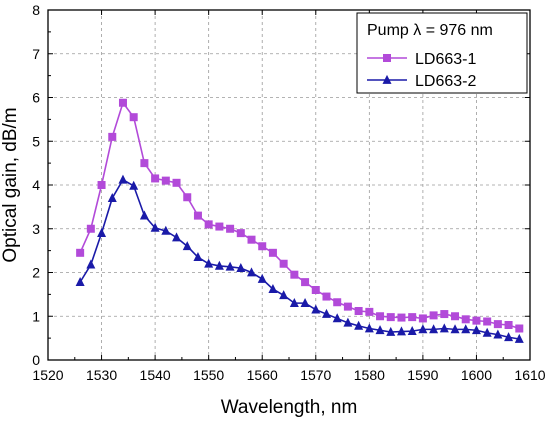  What do you see at coordinates (10, 184) in the screenshot?
I see `y-axis-title: Optical gain, dB/m` at bounding box center [10, 184].